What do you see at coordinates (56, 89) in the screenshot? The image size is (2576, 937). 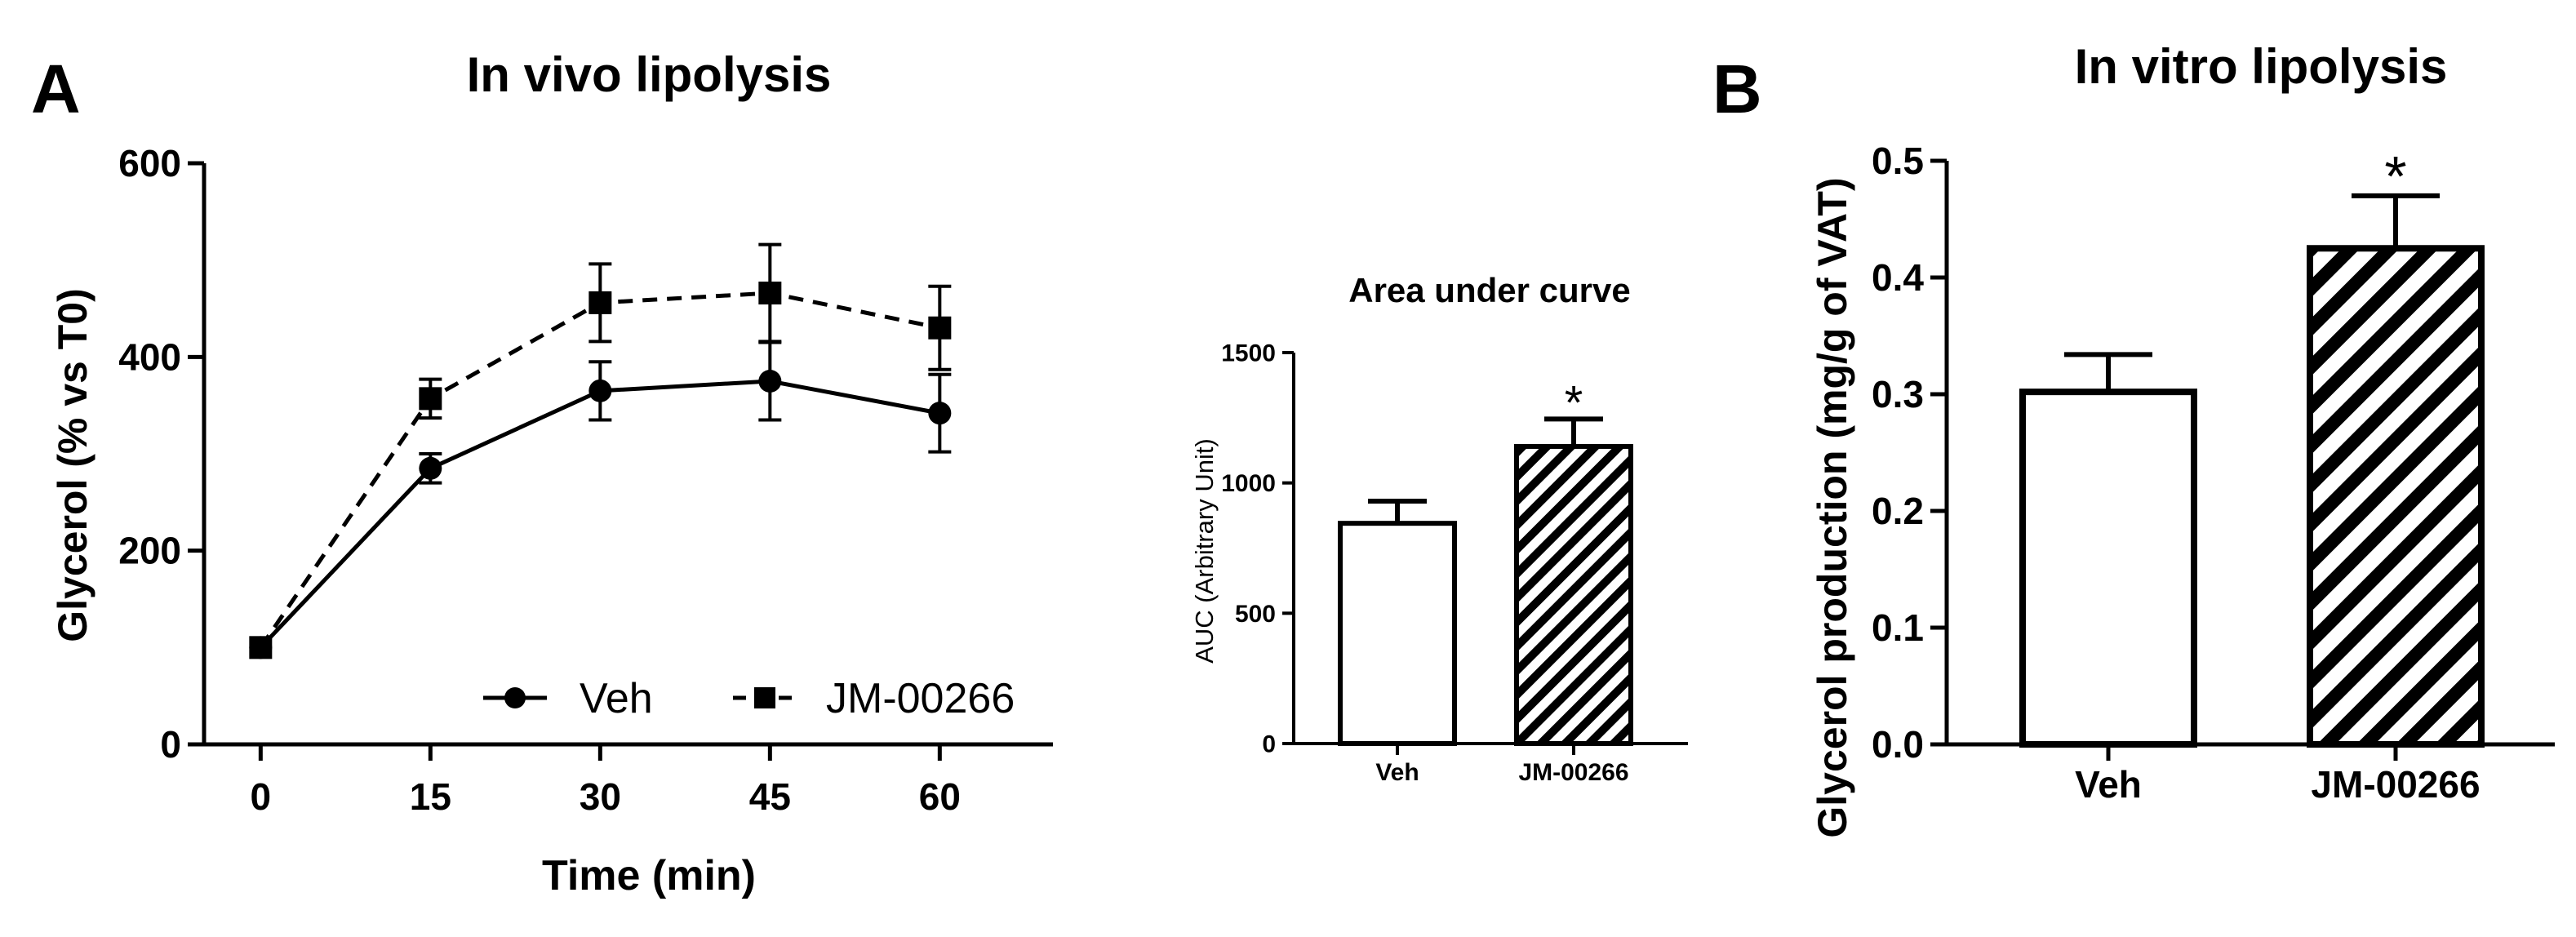 I see `panel-label-a: A` at bounding box center [56, 89].